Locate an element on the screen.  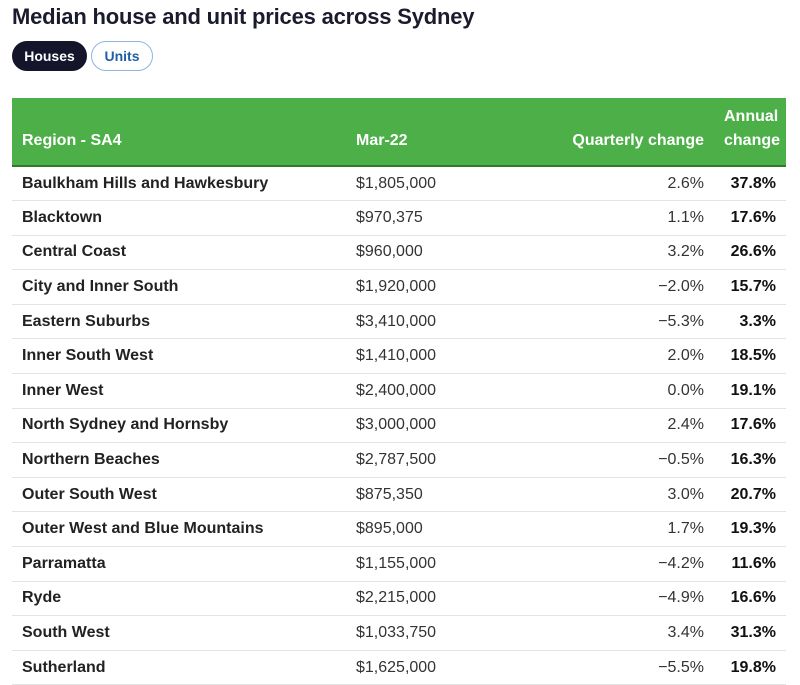
annual-change-cell: 18.5% is located at coordinates (753, 356).